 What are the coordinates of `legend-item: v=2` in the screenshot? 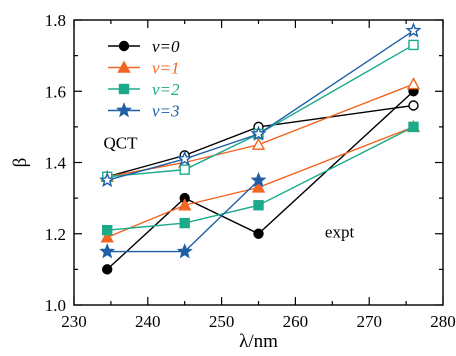 It's located at (144, 89).